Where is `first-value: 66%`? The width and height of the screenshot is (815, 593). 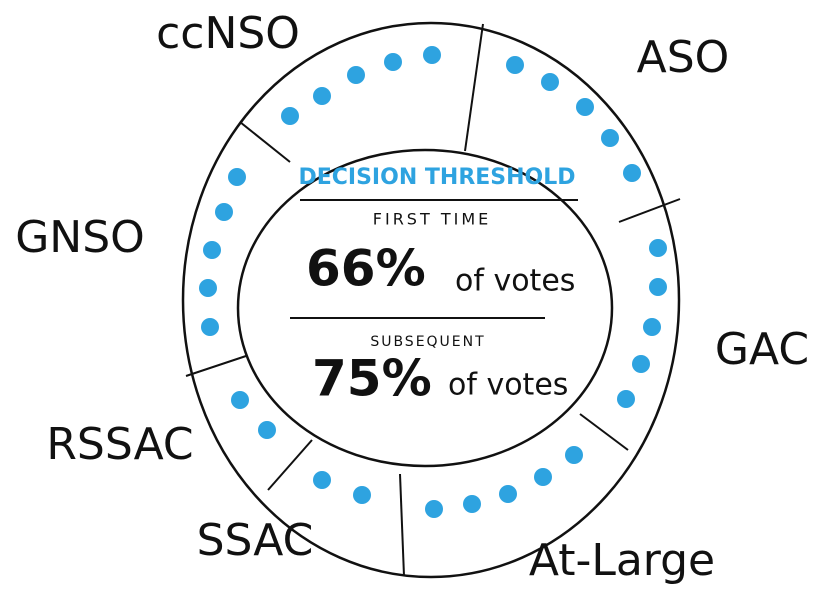
first-value: 66% is located at coordinates (366, 269).